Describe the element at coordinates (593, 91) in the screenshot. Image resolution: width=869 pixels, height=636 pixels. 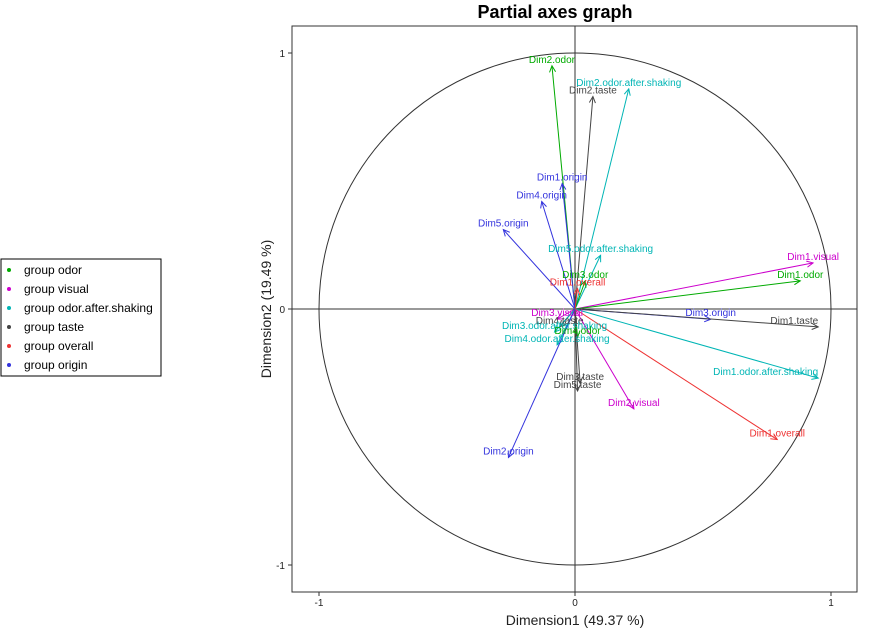
I see `vector-label: Dim2.taste` at that location.